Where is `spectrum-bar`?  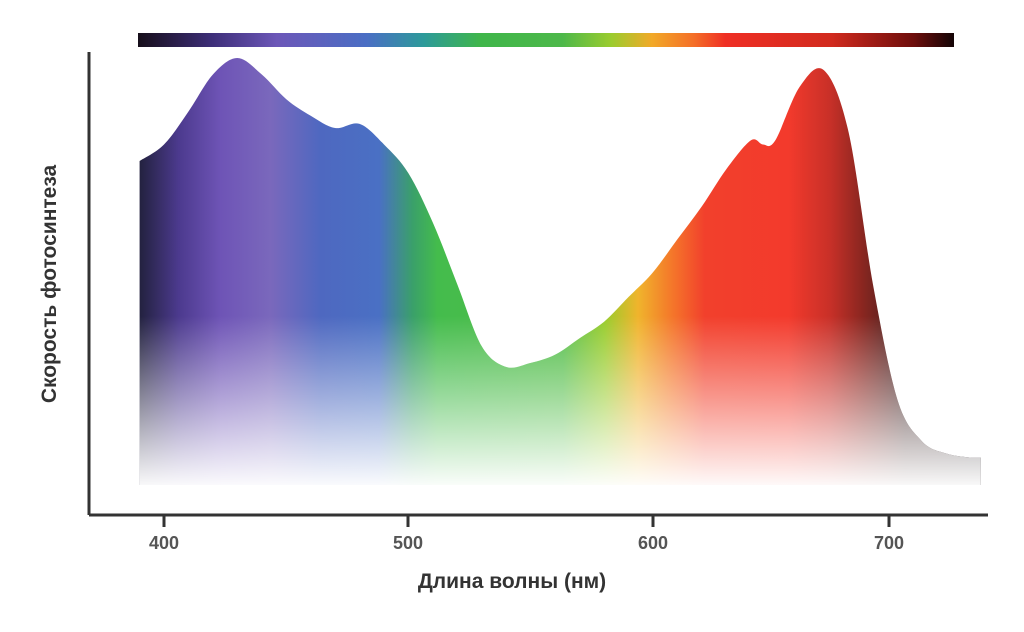
spectrum-bar is located at coordinates (546, 40).